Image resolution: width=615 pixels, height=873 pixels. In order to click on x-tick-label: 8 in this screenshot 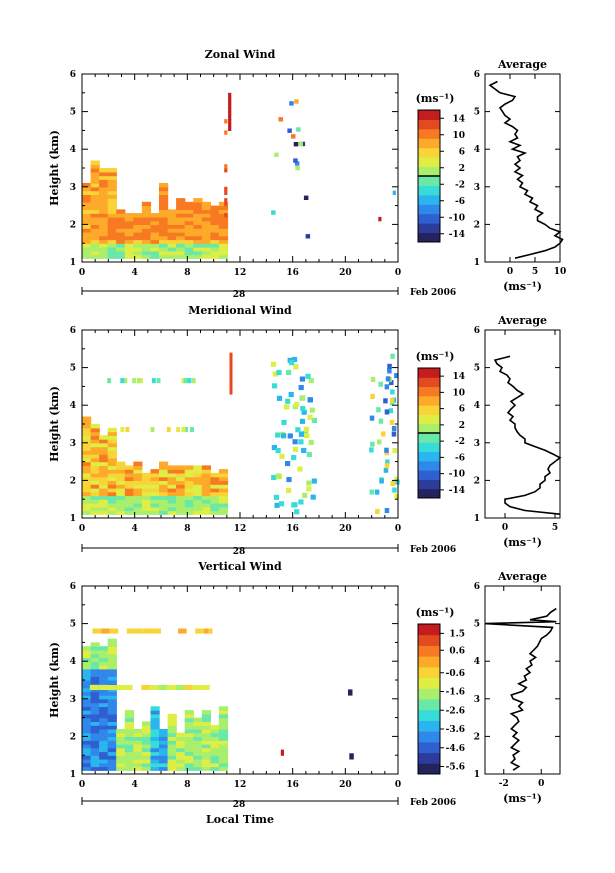, I will do `click(187, 785)`.